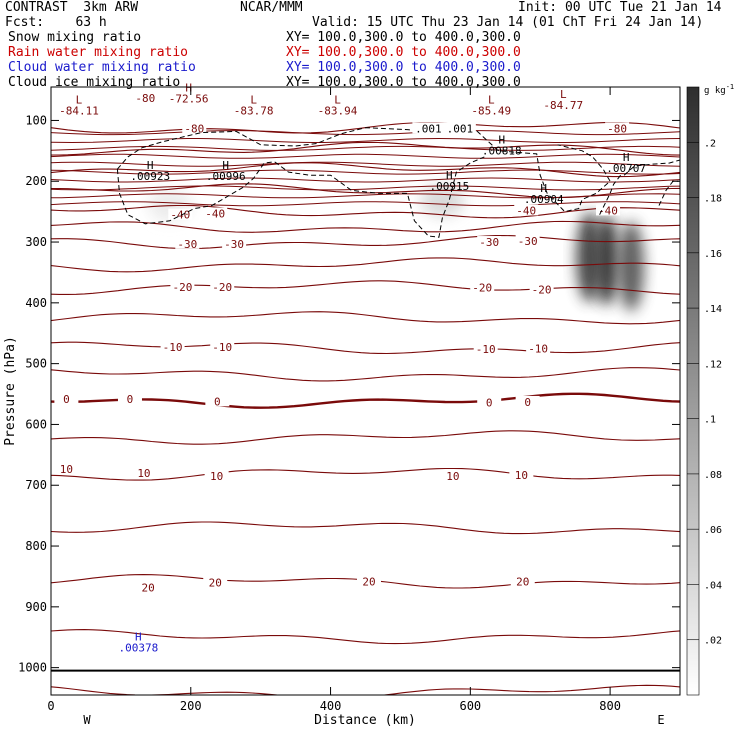 Image resolution: width=740 pixels, height=740 pixels. I want to click on colorbar-units: g kg-1, so click(719, 89).